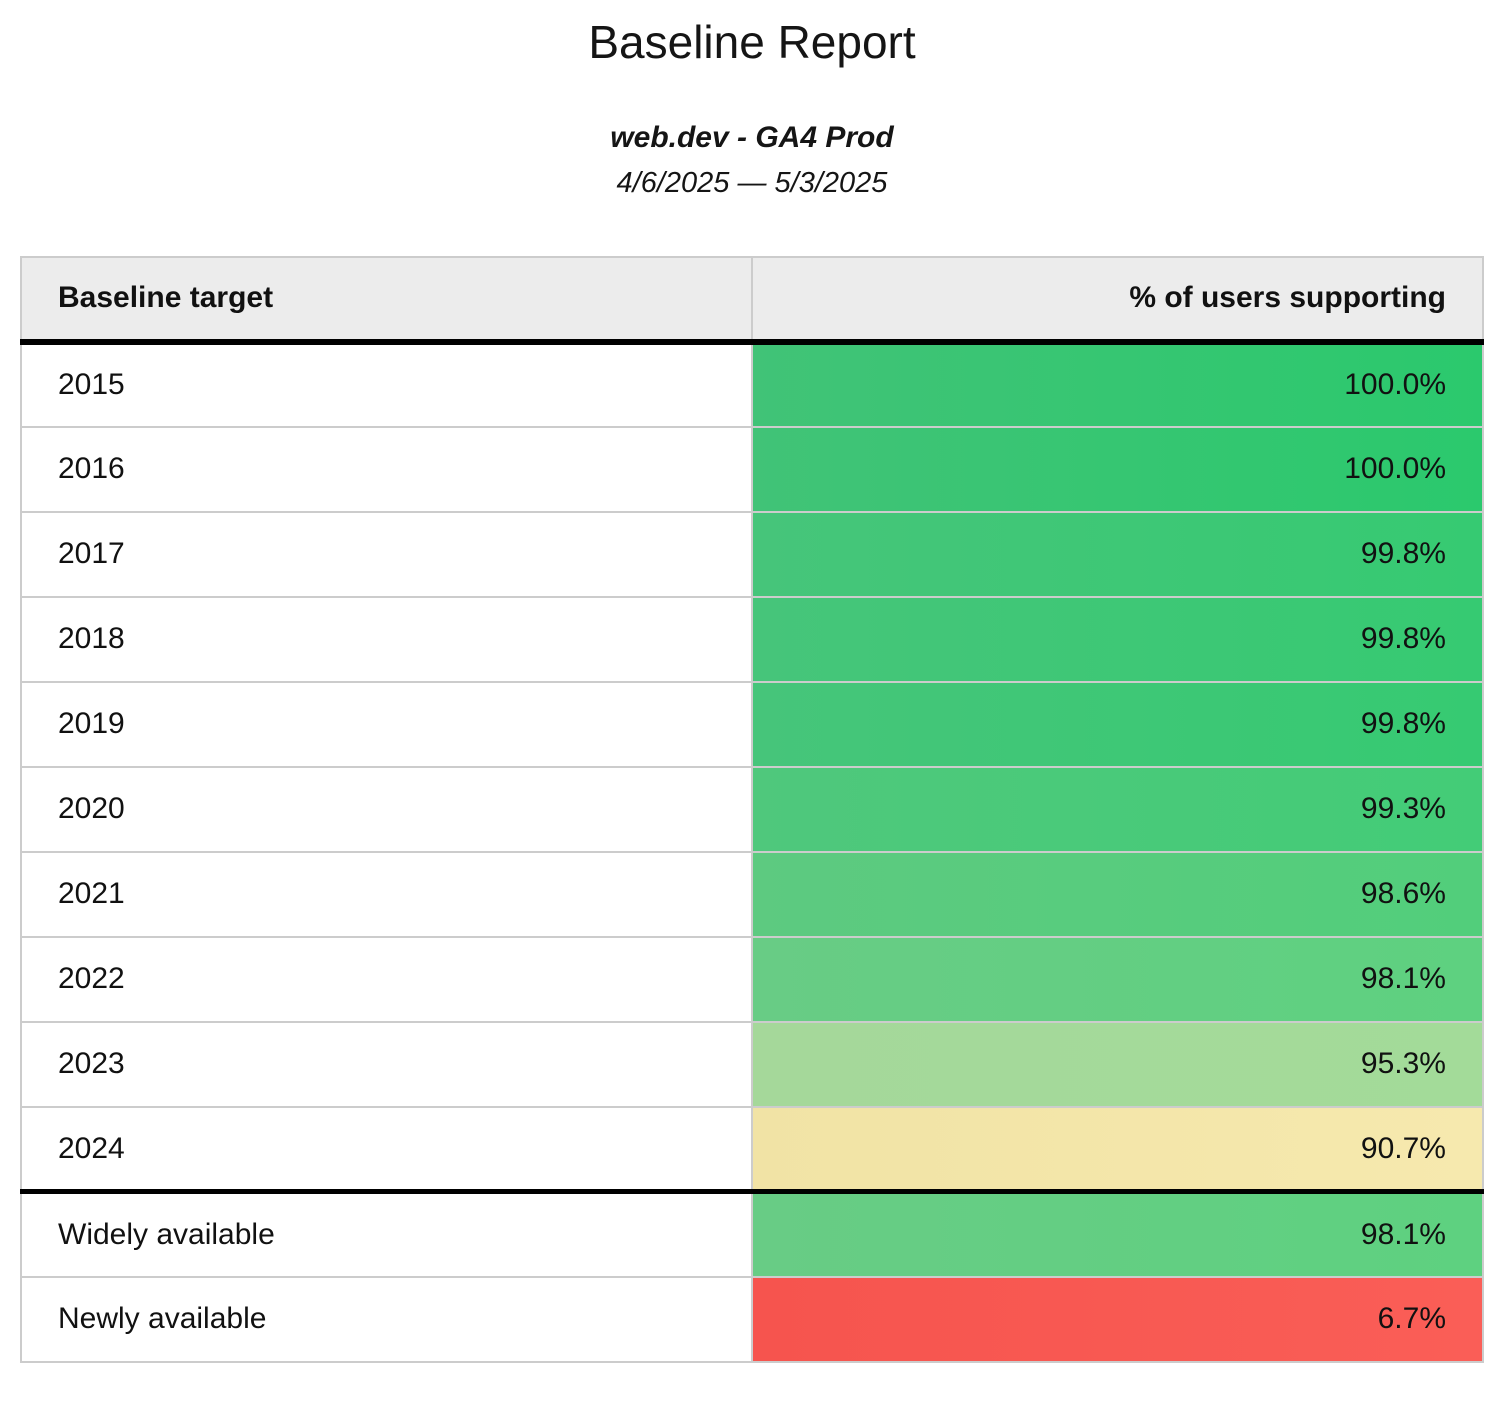  Describe the element at coordinates (386, 1149) in the screenshot. I see `baseline-target-cell: 2024` at that location.